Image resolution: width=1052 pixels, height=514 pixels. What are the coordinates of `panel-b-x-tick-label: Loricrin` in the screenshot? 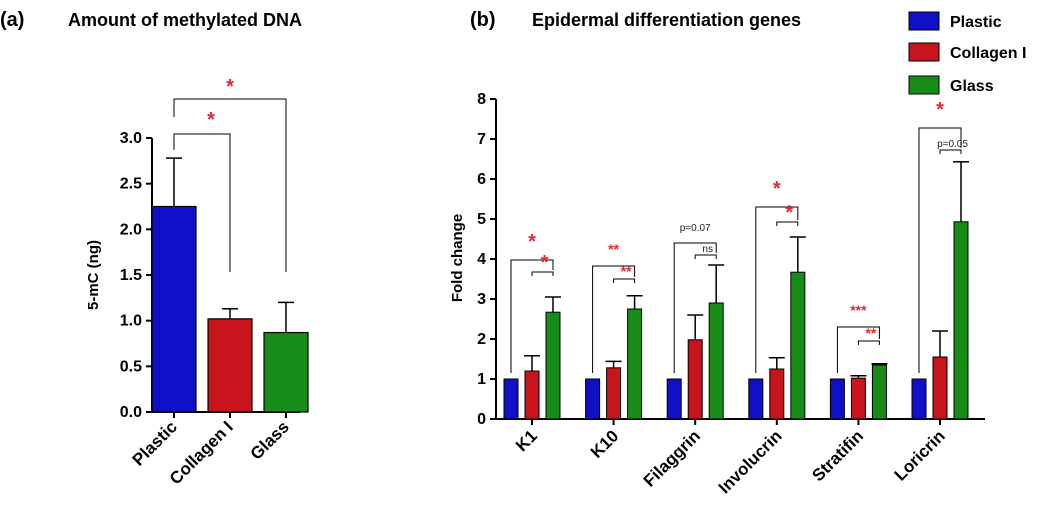 It's located at (920, 455).